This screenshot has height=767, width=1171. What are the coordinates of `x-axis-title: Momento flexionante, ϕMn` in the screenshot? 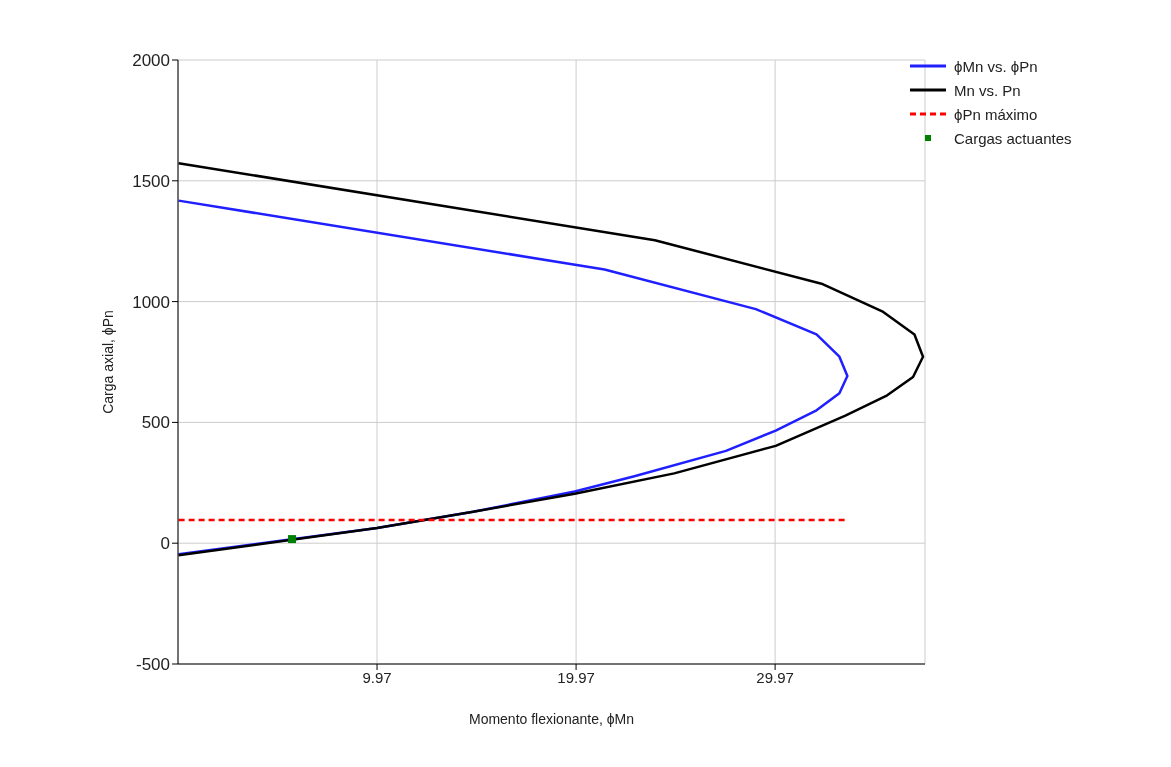 It's located at (551, 719).